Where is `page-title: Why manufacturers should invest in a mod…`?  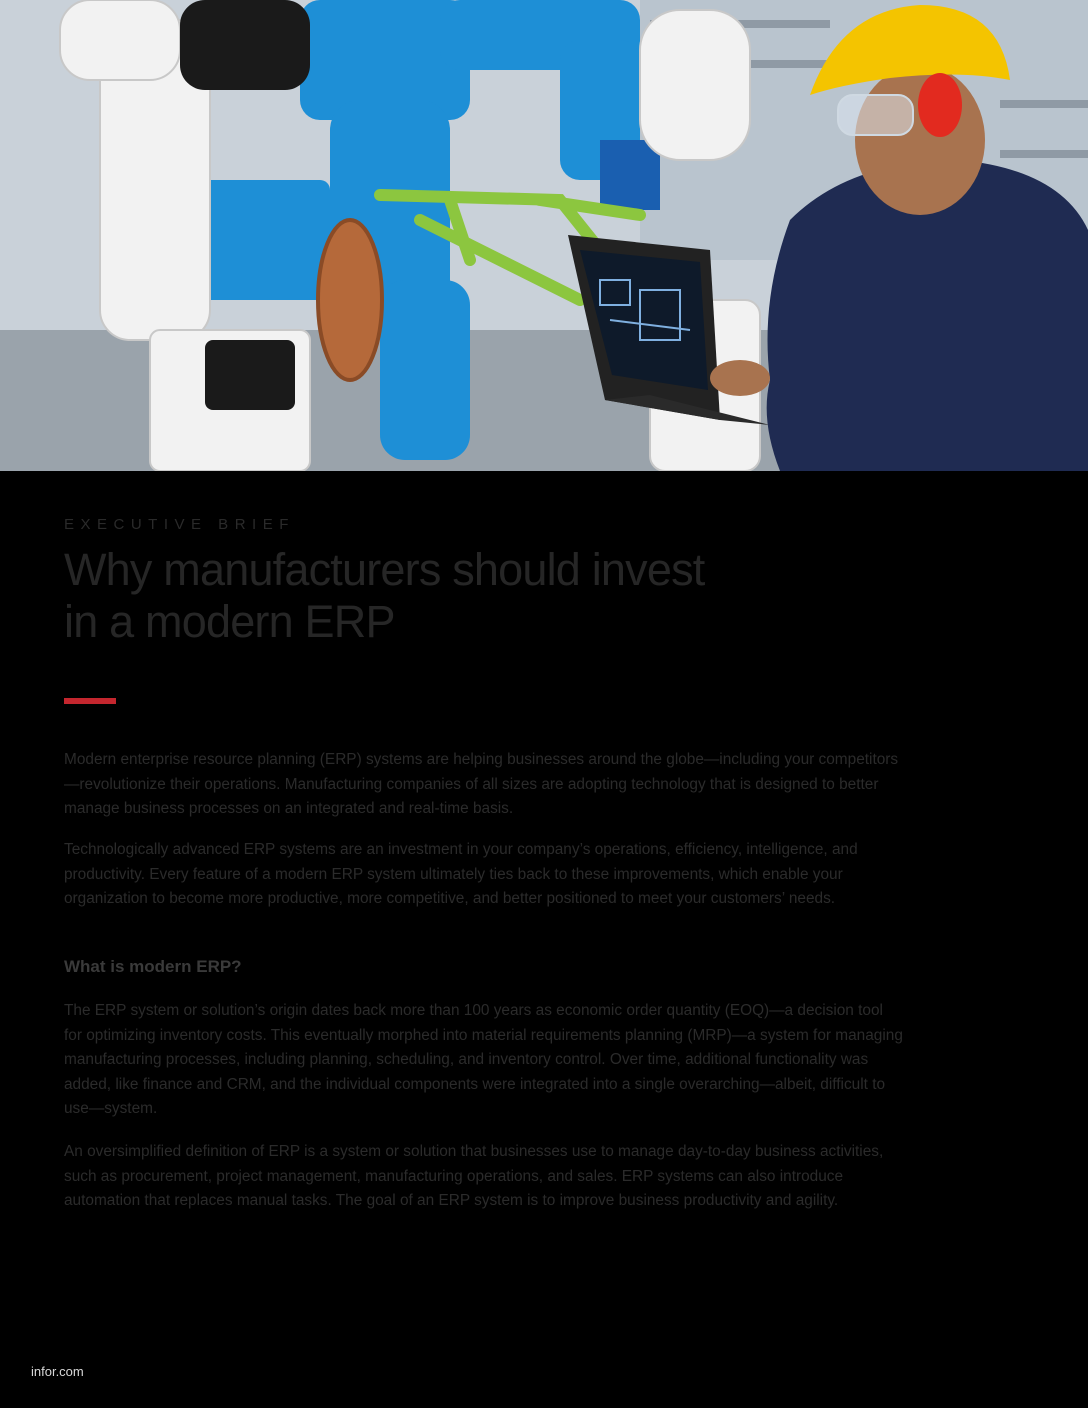
page-title: Why manufacturers should invest in a mod… is located at coordinates (444, 596).